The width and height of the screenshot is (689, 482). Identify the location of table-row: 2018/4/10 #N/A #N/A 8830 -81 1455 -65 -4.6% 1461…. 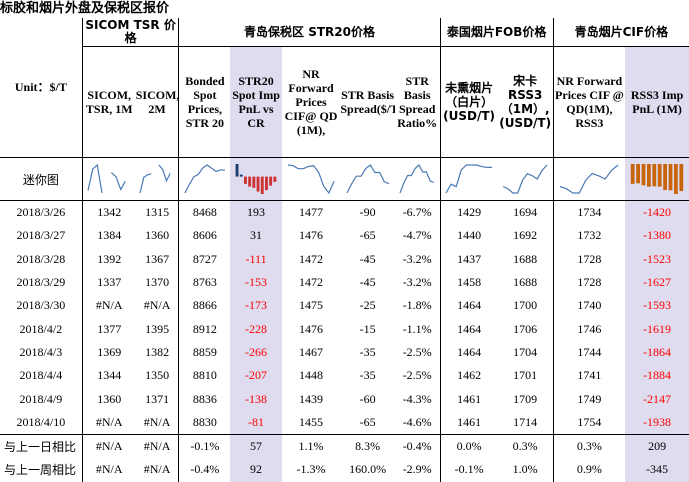
(344, 422).